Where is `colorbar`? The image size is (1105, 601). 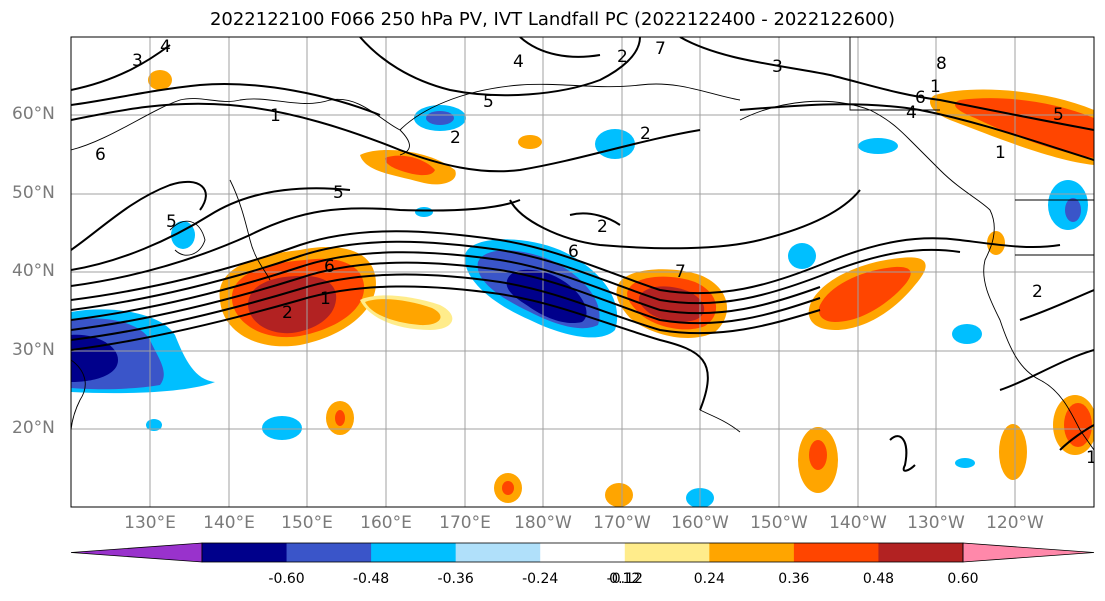
colorbar is located at coordinates (582, 552).